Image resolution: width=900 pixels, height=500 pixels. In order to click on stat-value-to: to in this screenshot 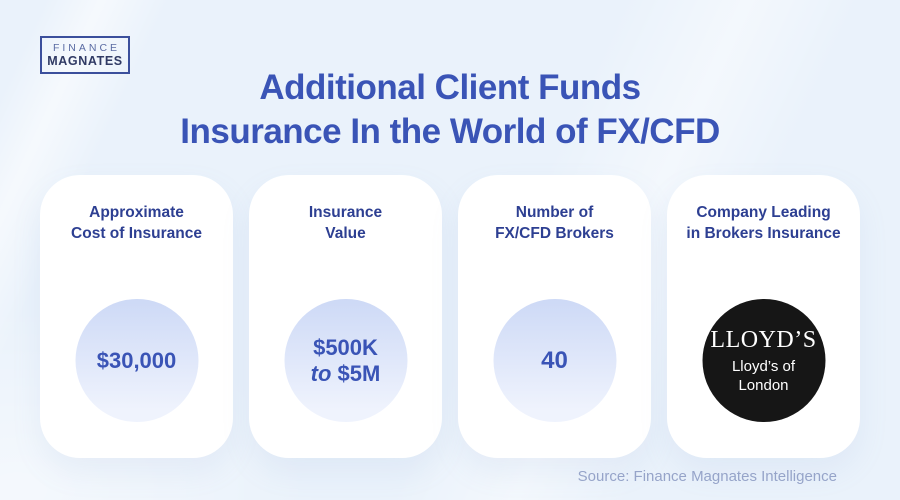, I will do `click(321, 373)`.